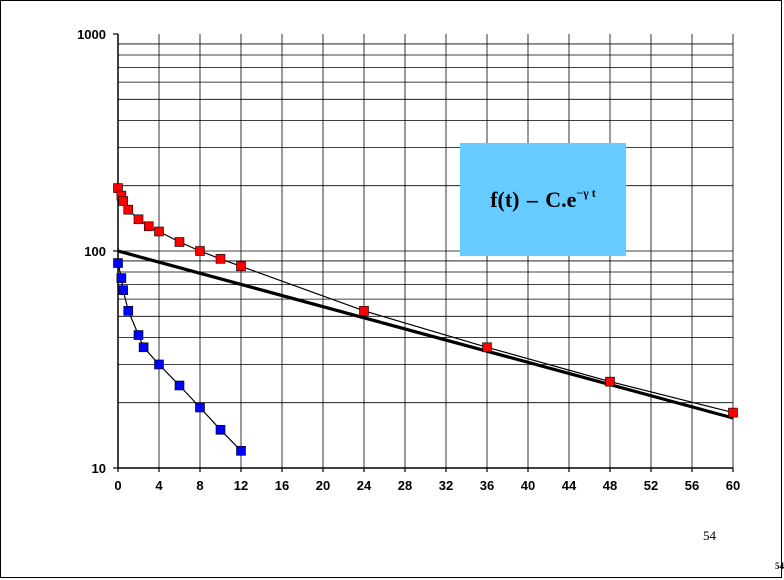 This screenshot has height=580, width=784. I want to click on formula-exponent: −γ t, so click(586, 192).